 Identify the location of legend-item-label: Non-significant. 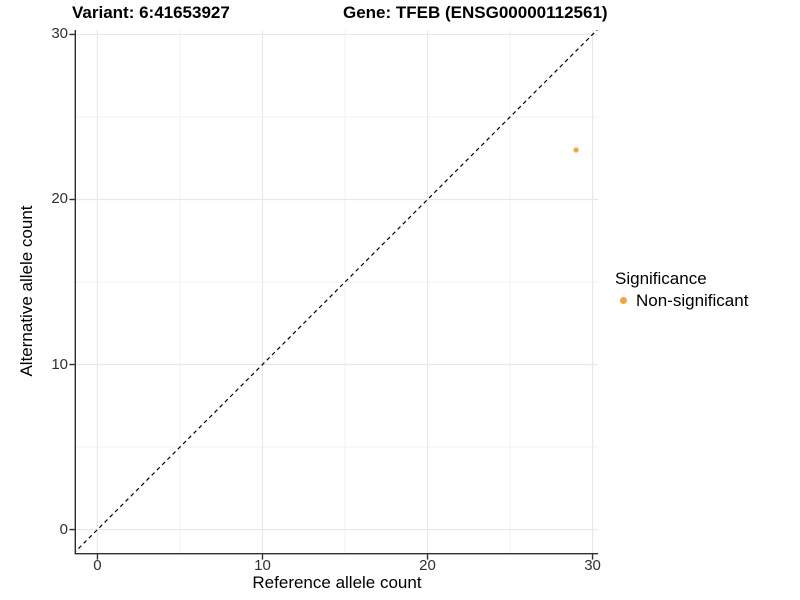
(692, 300).